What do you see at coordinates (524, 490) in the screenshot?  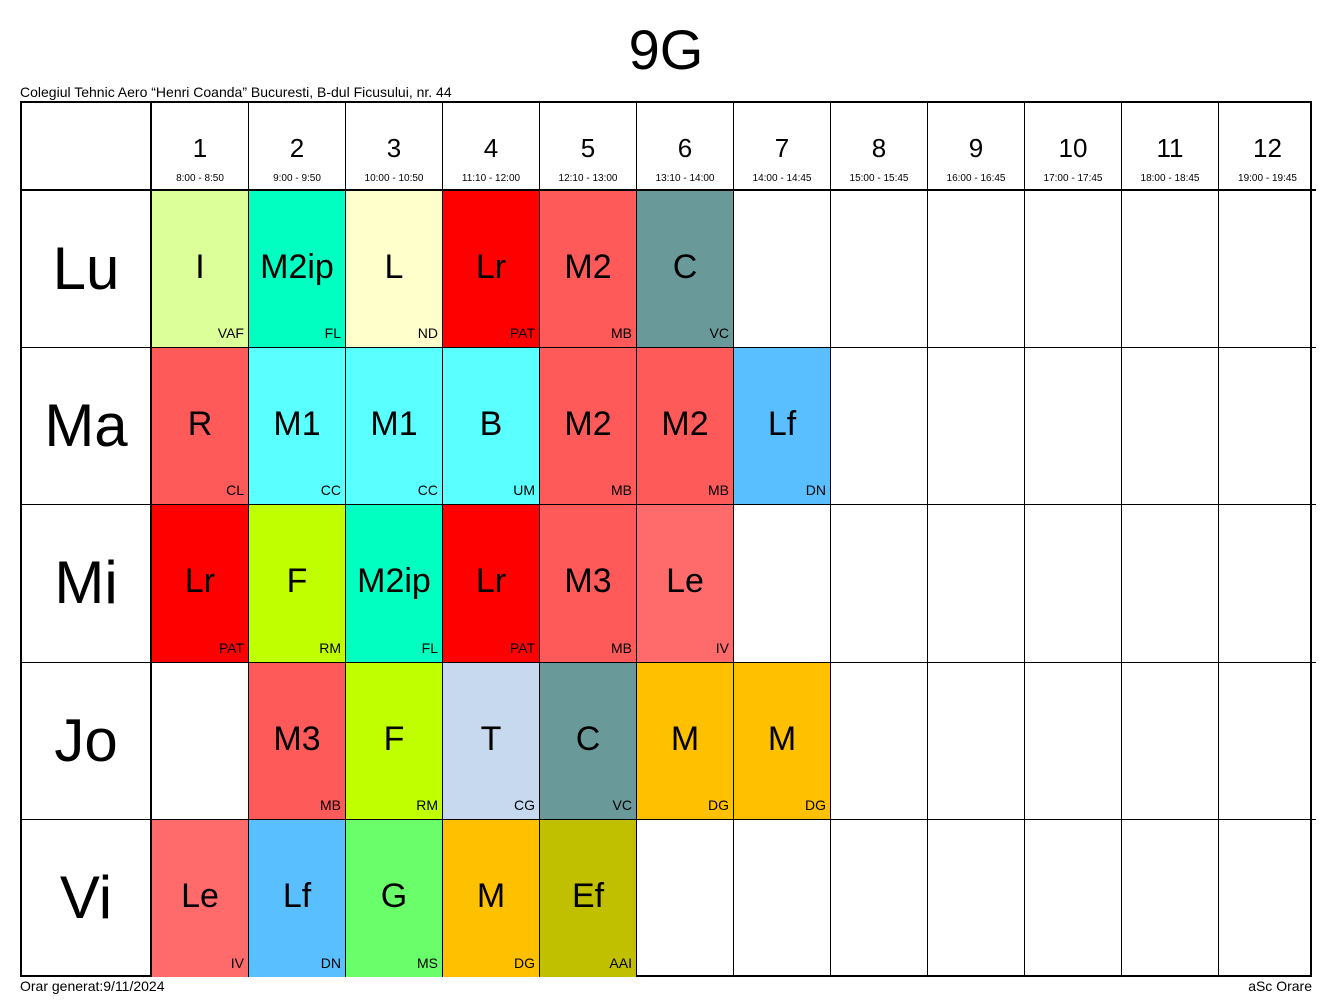 I see `lesson-teacher: UM` at bounding box center [524, 490].